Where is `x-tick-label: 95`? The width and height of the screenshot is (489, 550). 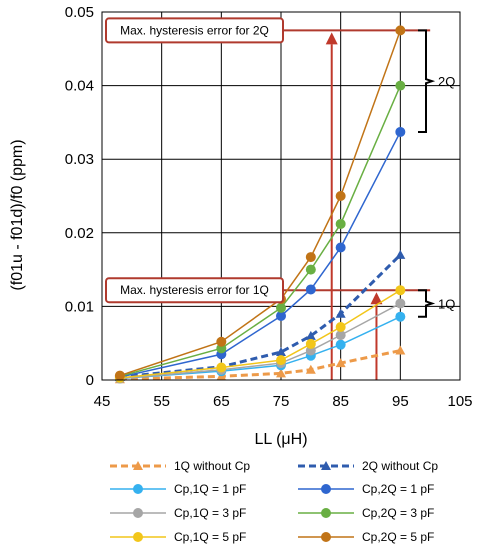 x-tick-label: 95 is located at coordinates (400, 401).